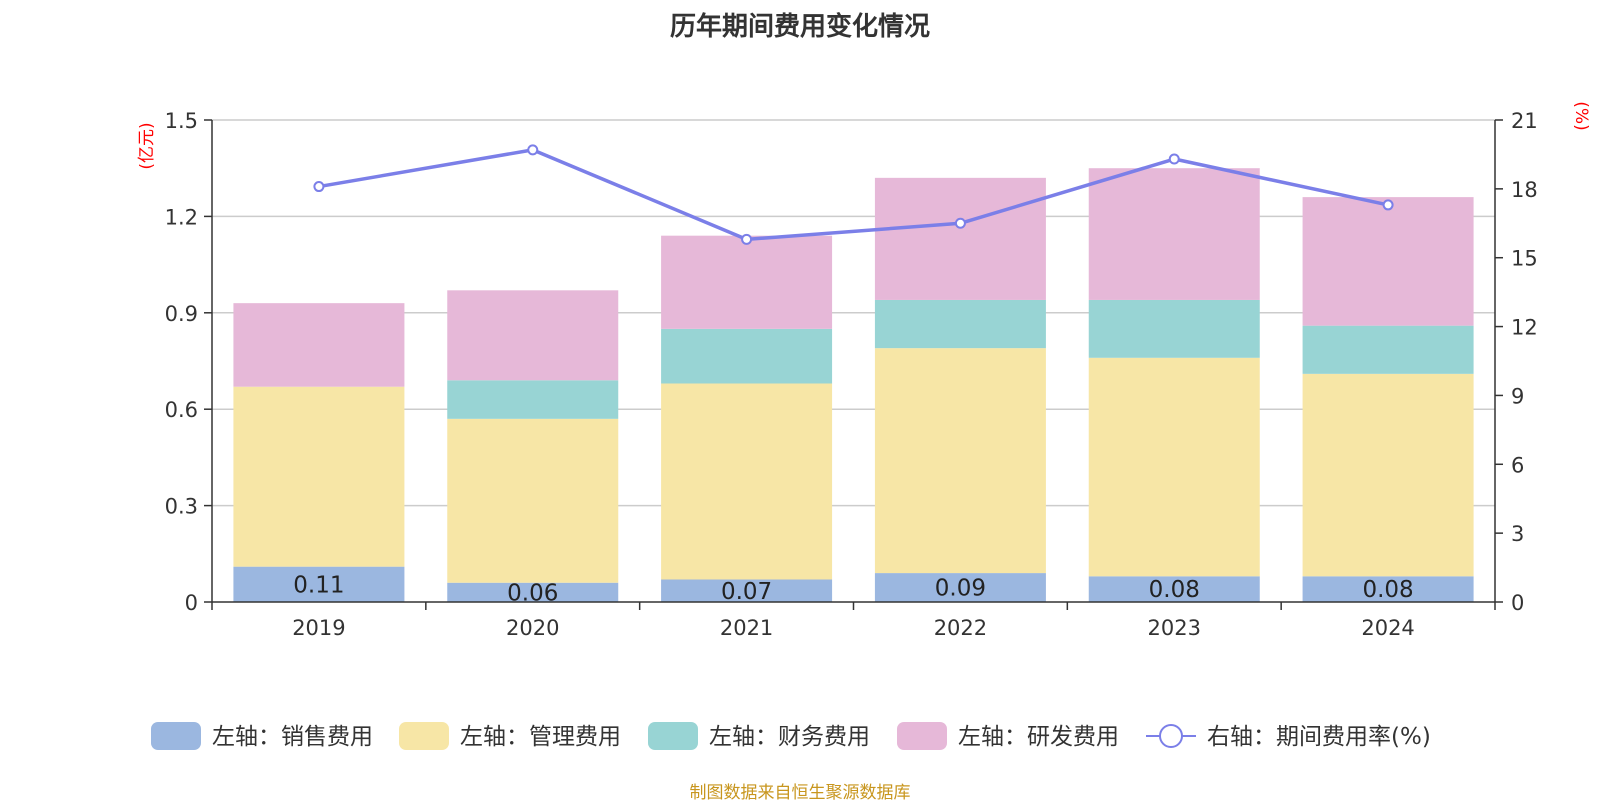 The height and width of the screenshot is (803, 1600). What do you see at coordinates (746, 628) in the screenshot?
I see `x-axis-tick-label: 2021` at bounding box center [746, 628].